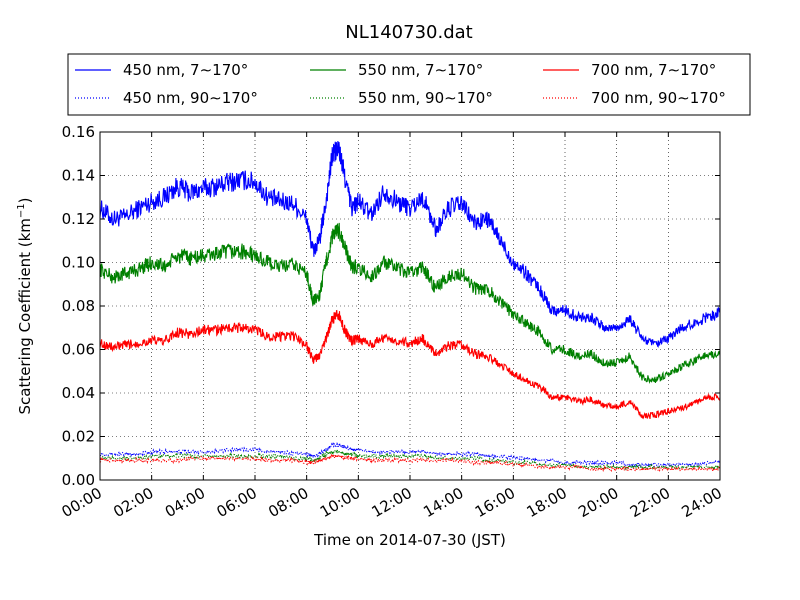  Describe the element at coordinates (425, 98) in the screenshot. I see `legend-label: 550 nm, 90∼170°` at that location.